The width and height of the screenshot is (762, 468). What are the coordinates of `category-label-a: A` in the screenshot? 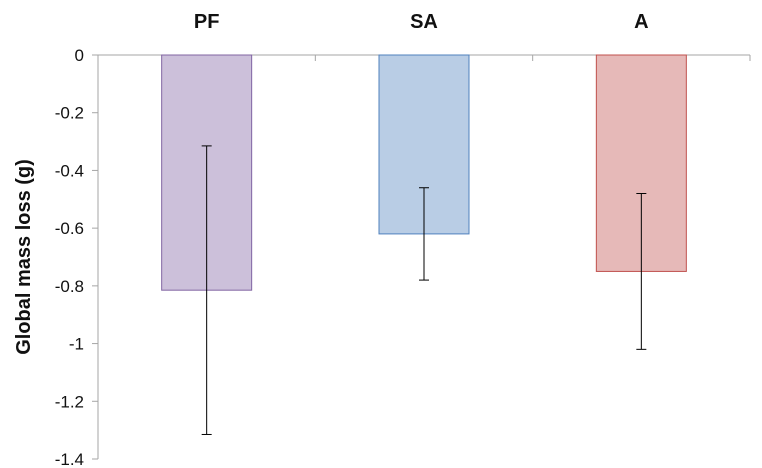 It's located at (641, 22).